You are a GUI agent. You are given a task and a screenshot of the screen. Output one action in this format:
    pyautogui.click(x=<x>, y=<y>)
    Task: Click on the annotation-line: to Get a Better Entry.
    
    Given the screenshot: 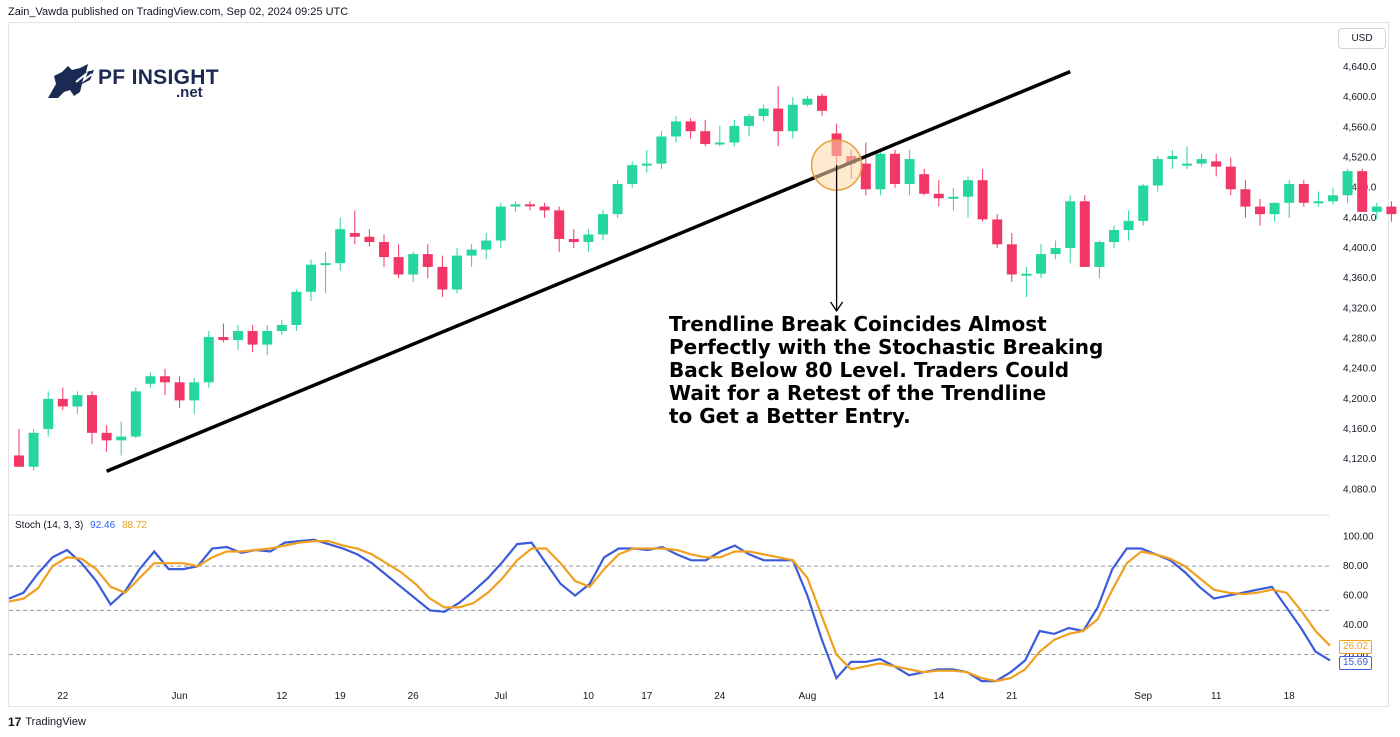 What is the action you would take?
    pyautogui.click(x=790, y=416)
    